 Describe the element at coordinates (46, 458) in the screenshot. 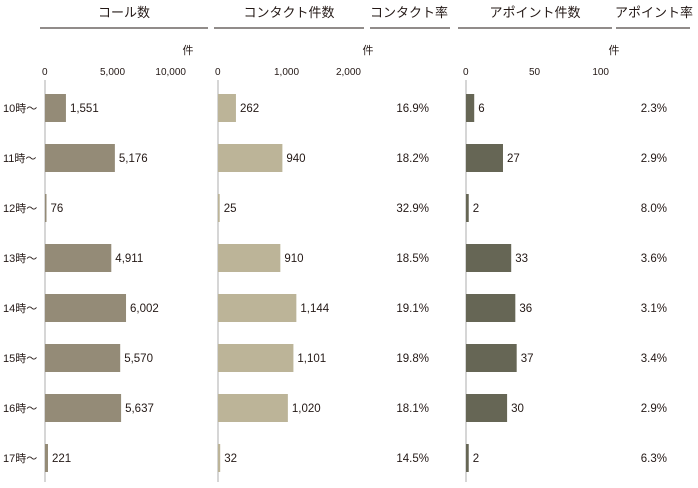

I see `bar-calls-17h` at that location.